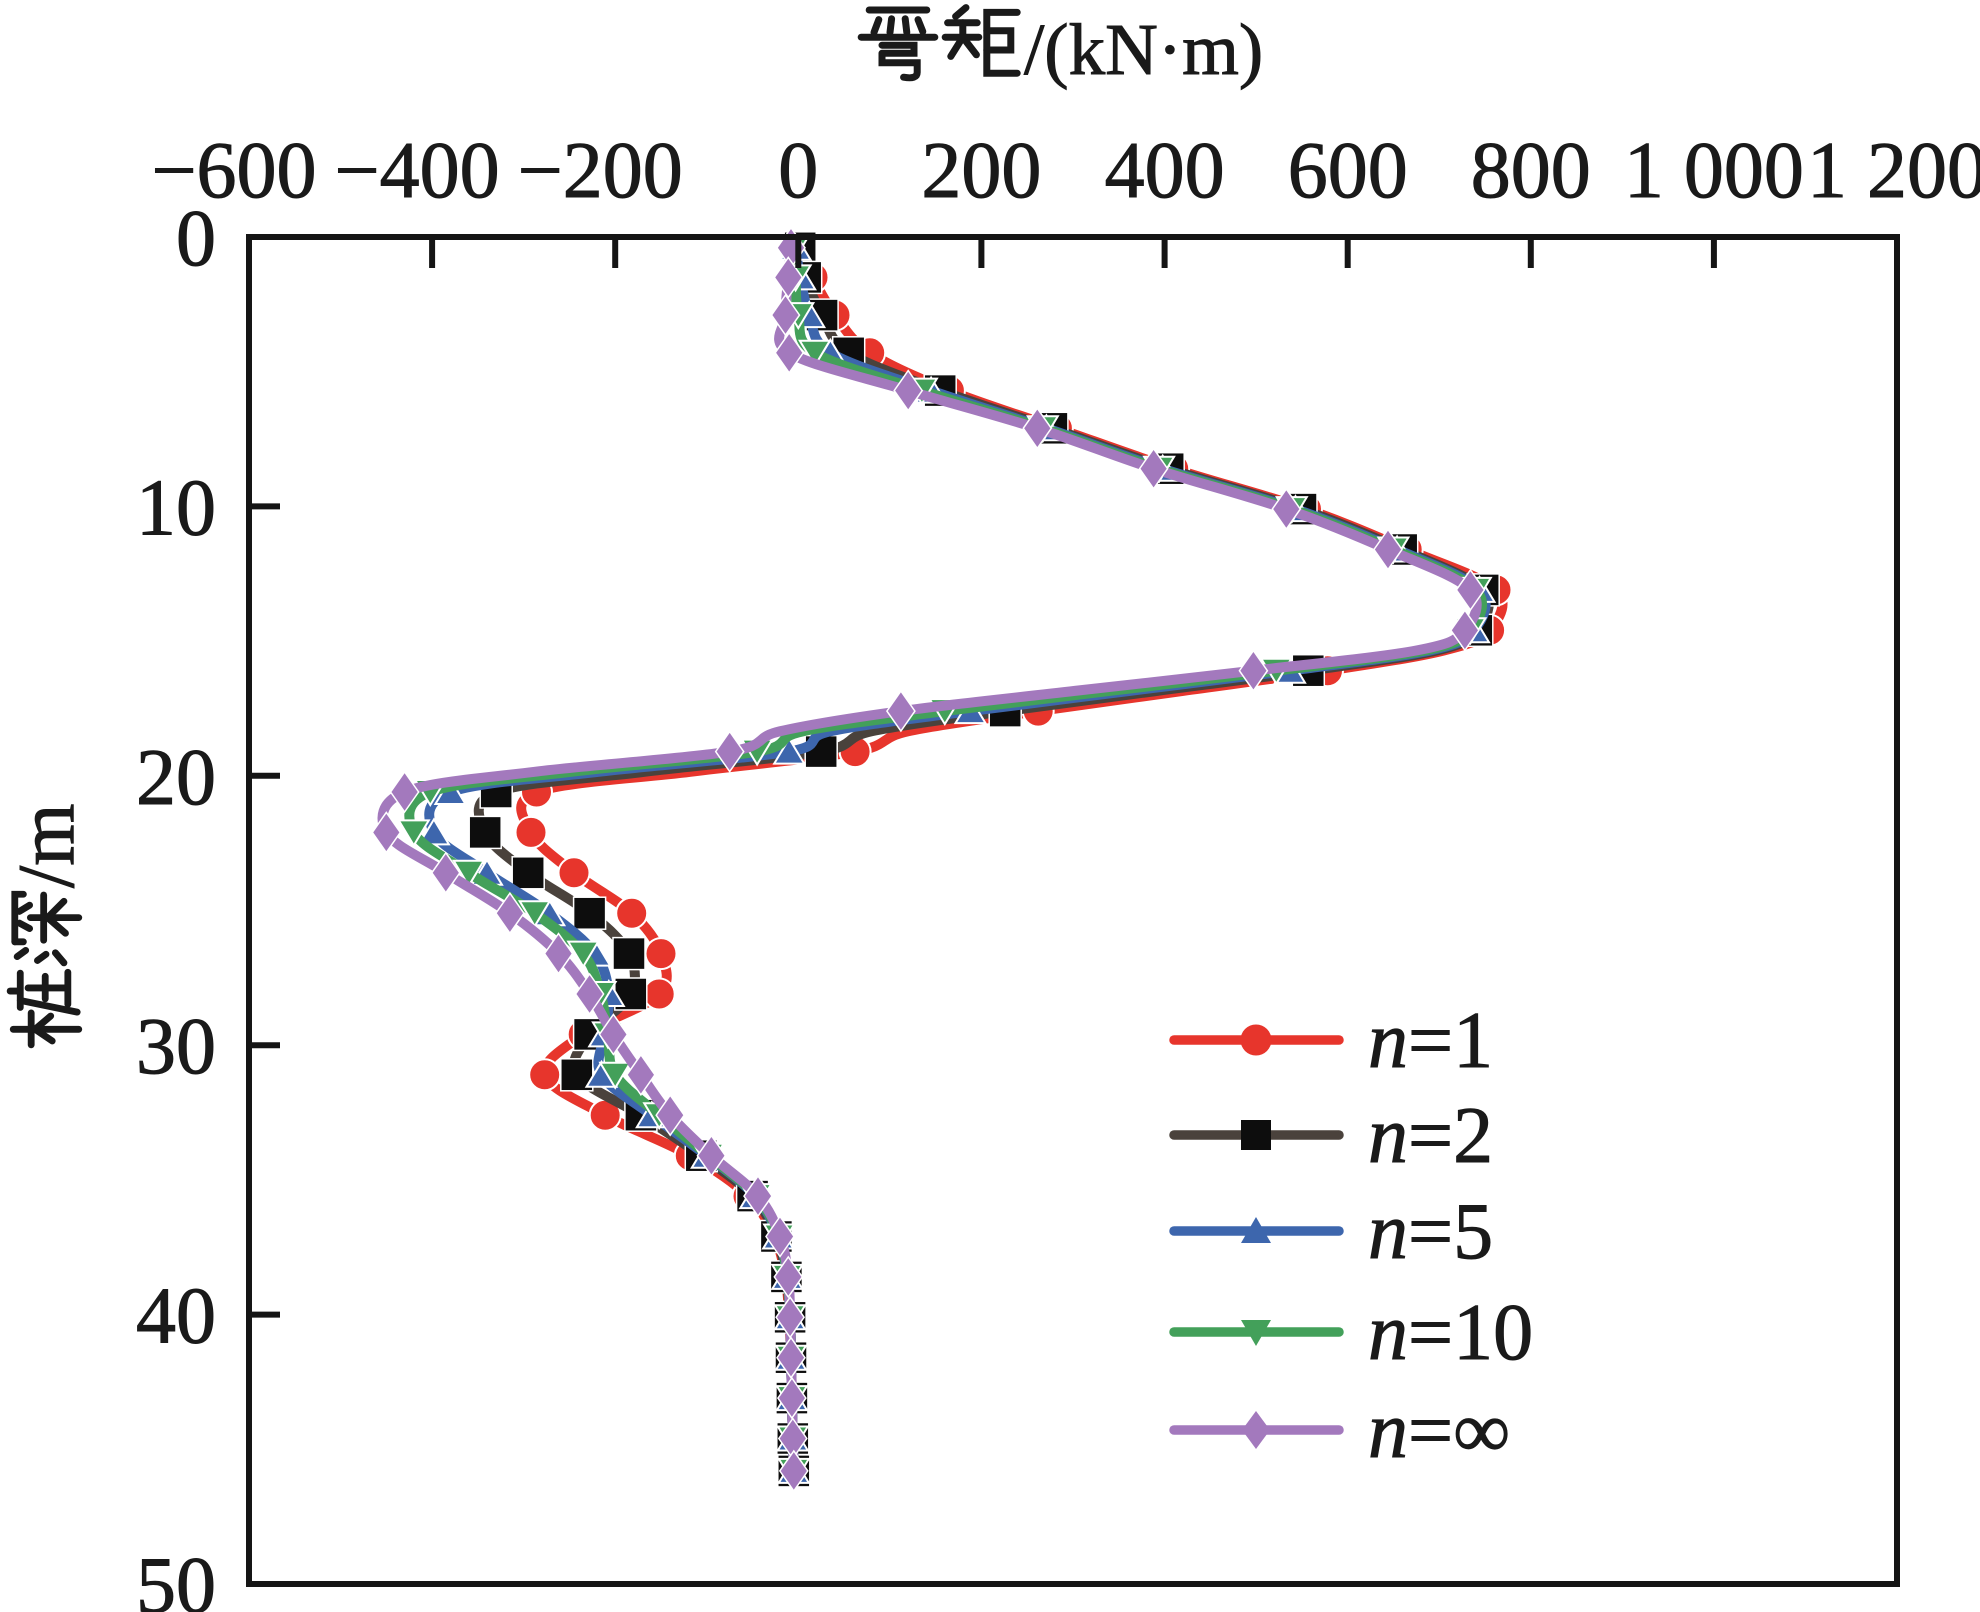 The height and width of the screenshot is (1612, 1980). What do you see at coordinates (1893, 171) in the screenshot?
I see `svg-text: 1 200` at bounding box center [1893, 171].